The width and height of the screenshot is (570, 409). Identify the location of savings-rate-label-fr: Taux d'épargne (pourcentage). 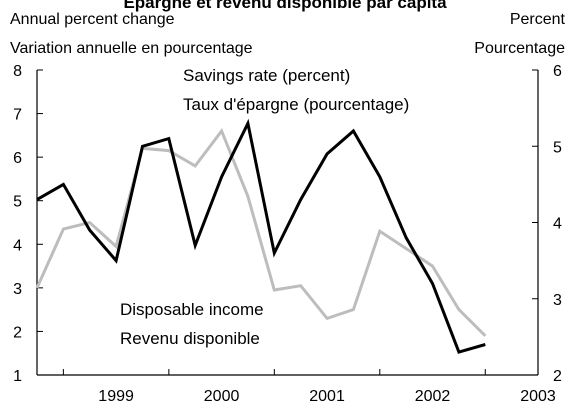
(296, 104).